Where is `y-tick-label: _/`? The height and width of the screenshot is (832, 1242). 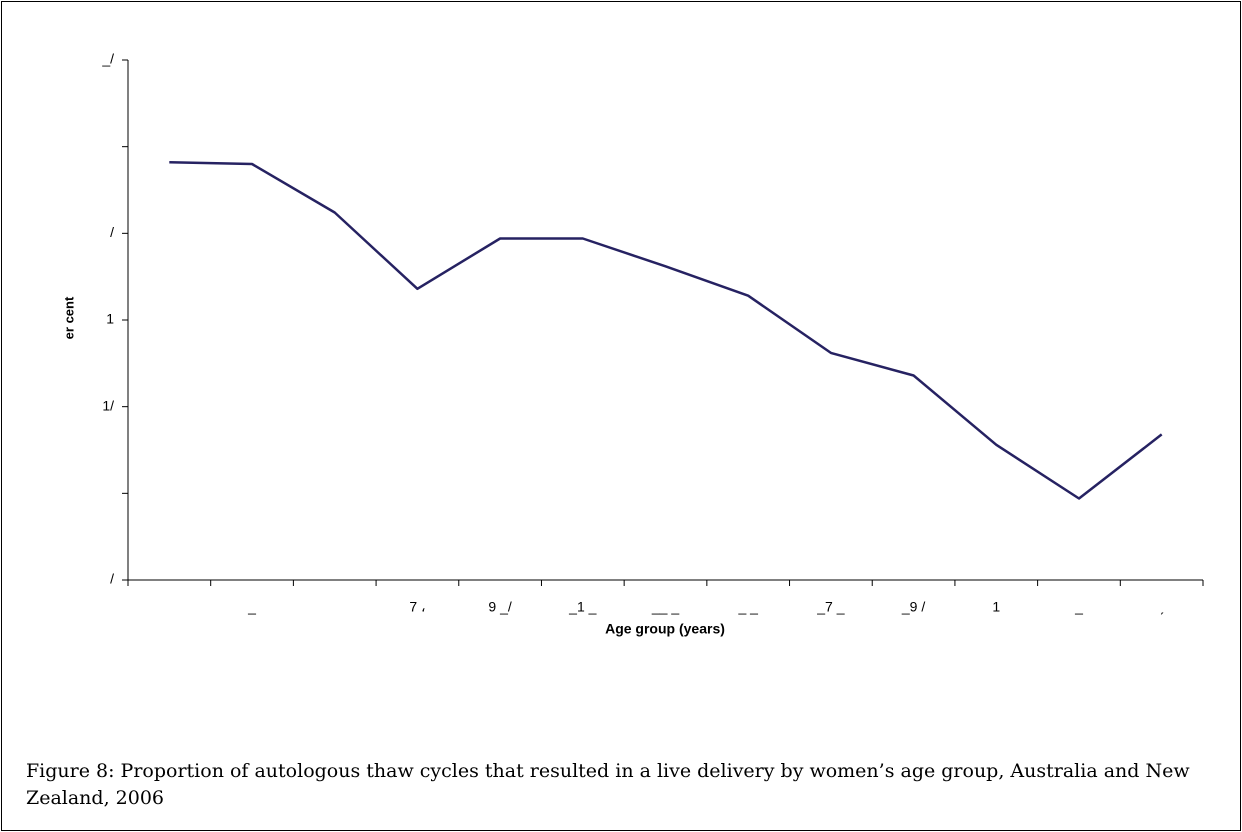
y-tick-label: _/ is located at coordinates (107, 59).